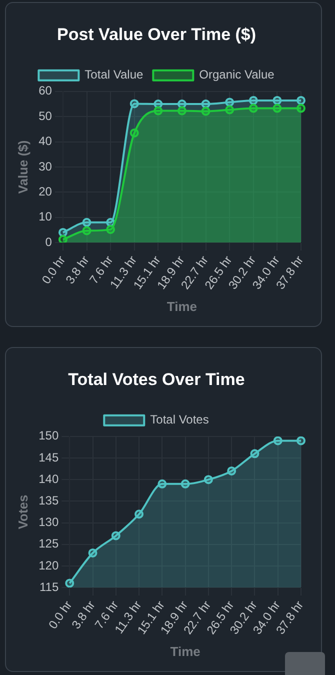 This screenshot has width=335, height=675. Describe the element at coordinates (237, 75) in the screenshot. I see `legend-label: Organic Value` at that location.